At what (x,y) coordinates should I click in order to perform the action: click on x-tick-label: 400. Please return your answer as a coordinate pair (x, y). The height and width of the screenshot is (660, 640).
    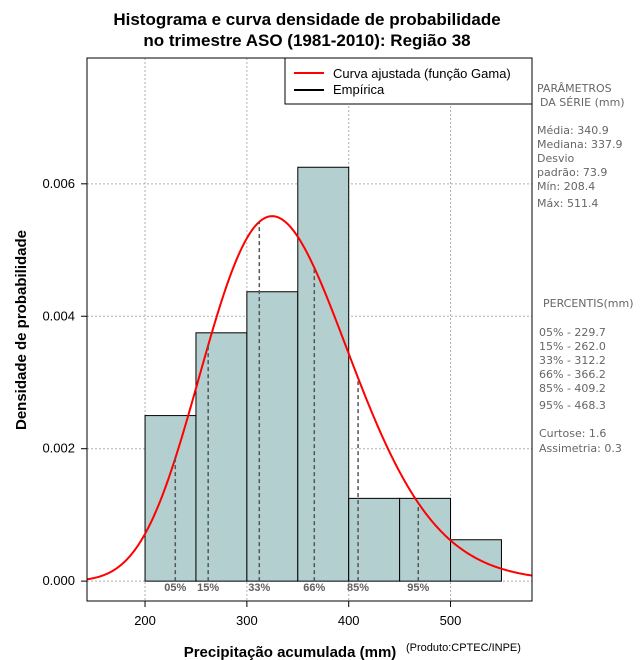
    Looking at the image, I should click on (349, 620).